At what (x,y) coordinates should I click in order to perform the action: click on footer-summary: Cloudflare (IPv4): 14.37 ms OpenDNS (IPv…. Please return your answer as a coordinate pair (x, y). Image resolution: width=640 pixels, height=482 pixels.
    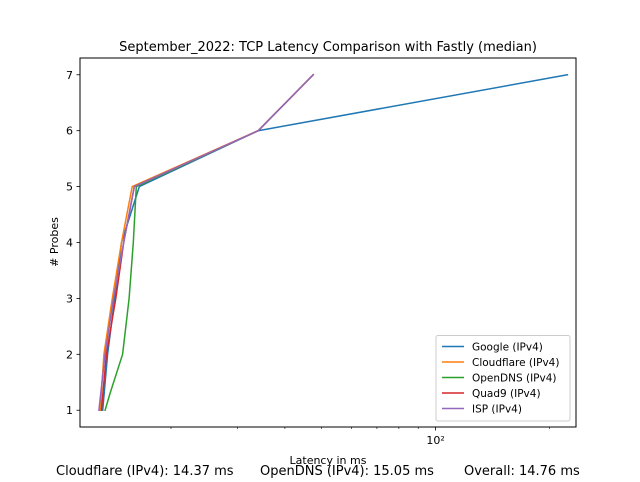
    Looking at the image, I should click on (320, 473).